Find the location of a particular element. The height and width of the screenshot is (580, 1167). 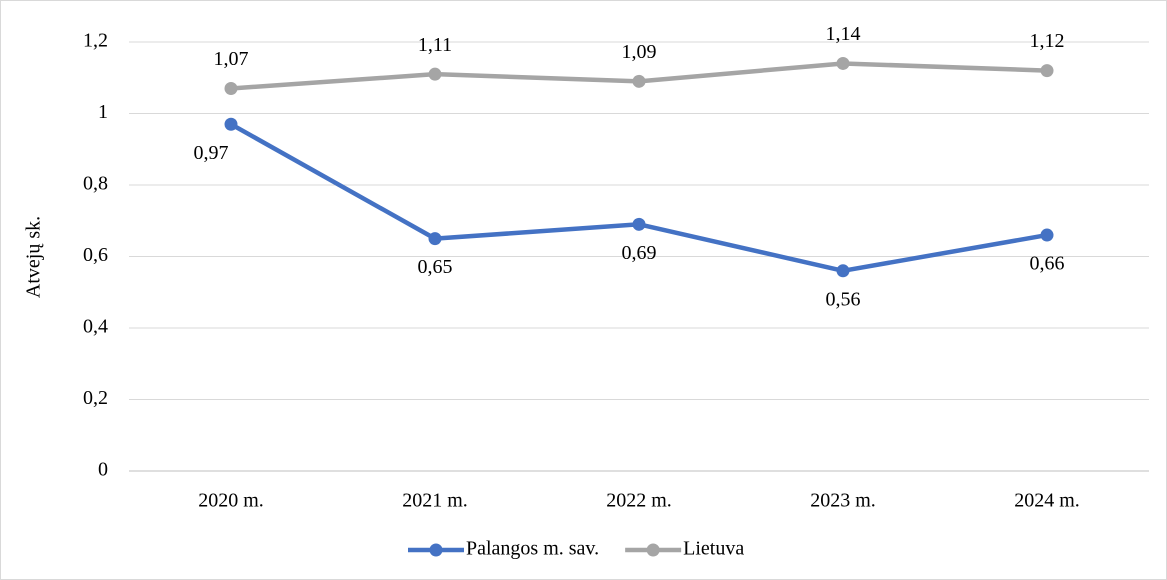

data-label: 1,09 is located at coordinates (639, 52).